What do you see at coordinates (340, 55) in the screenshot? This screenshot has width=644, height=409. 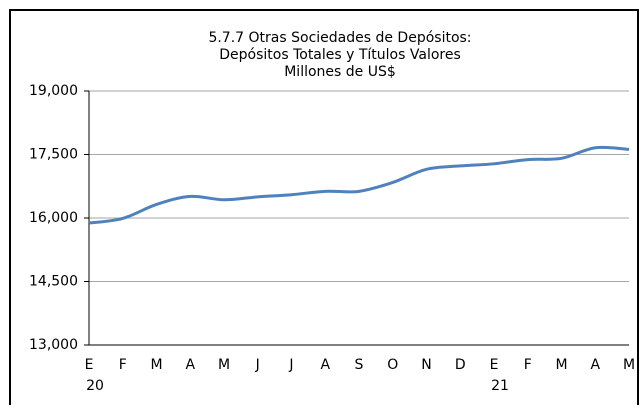 I see `chart-title: Depósitos Totales y Títulos Valores` at bounding box center [340, 55].